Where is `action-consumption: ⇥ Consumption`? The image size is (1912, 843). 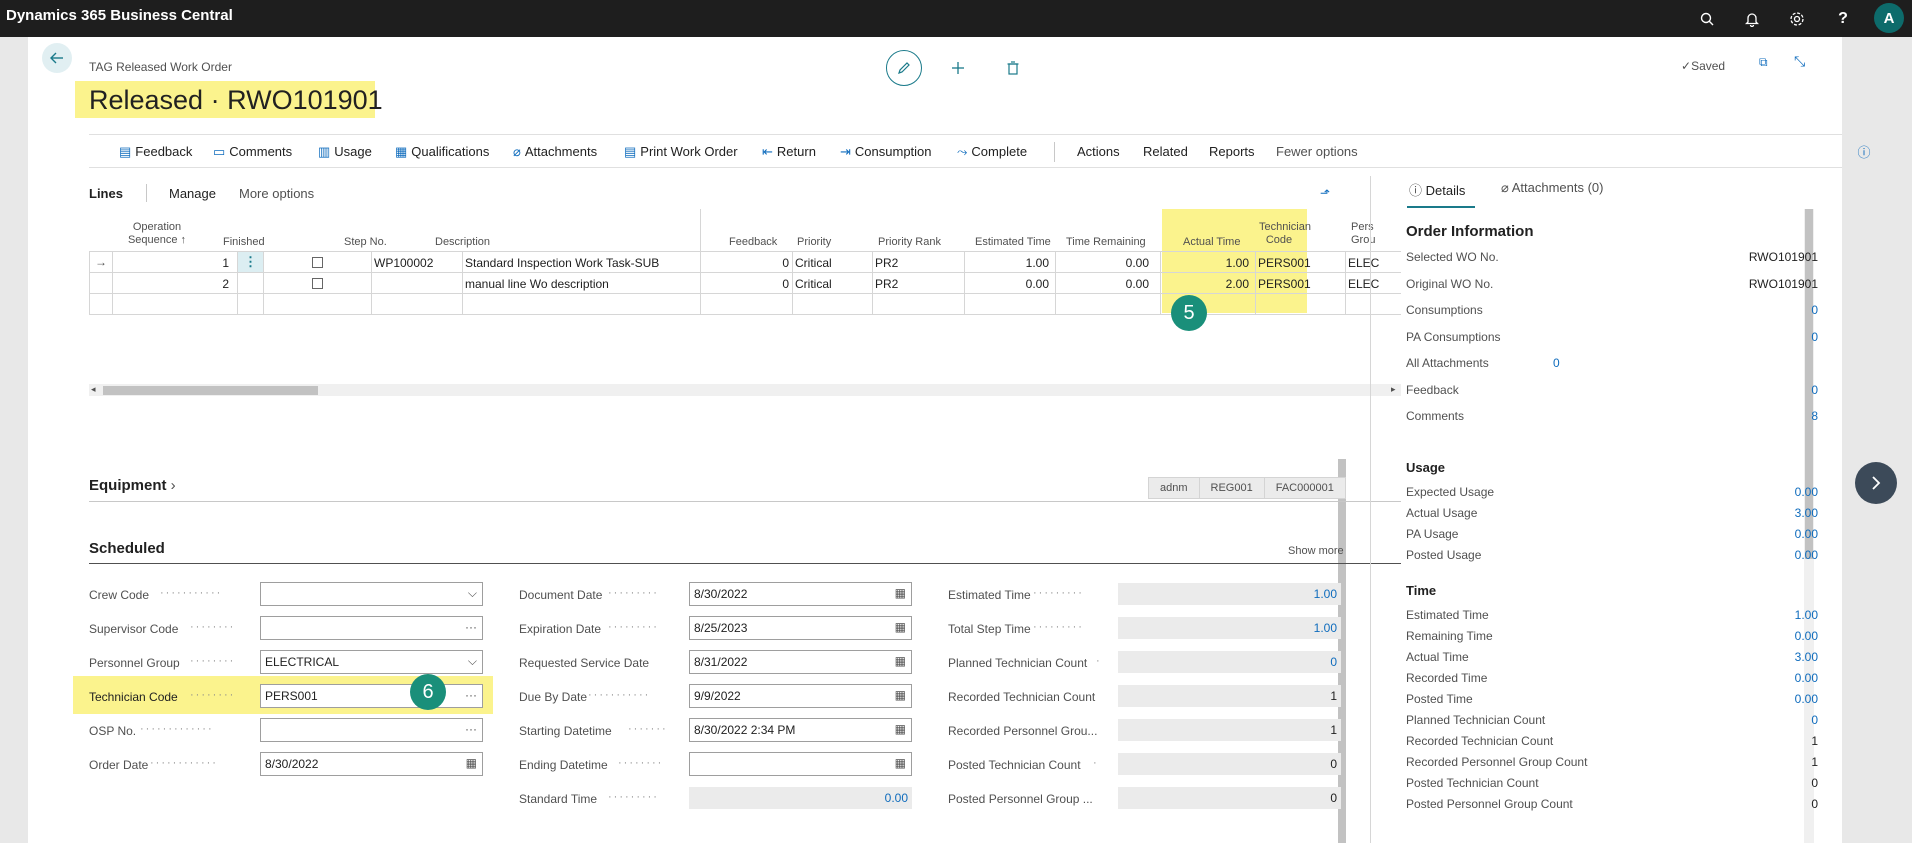 action-consumption: ⇥ Consumption is located at coordinates (886, 151).